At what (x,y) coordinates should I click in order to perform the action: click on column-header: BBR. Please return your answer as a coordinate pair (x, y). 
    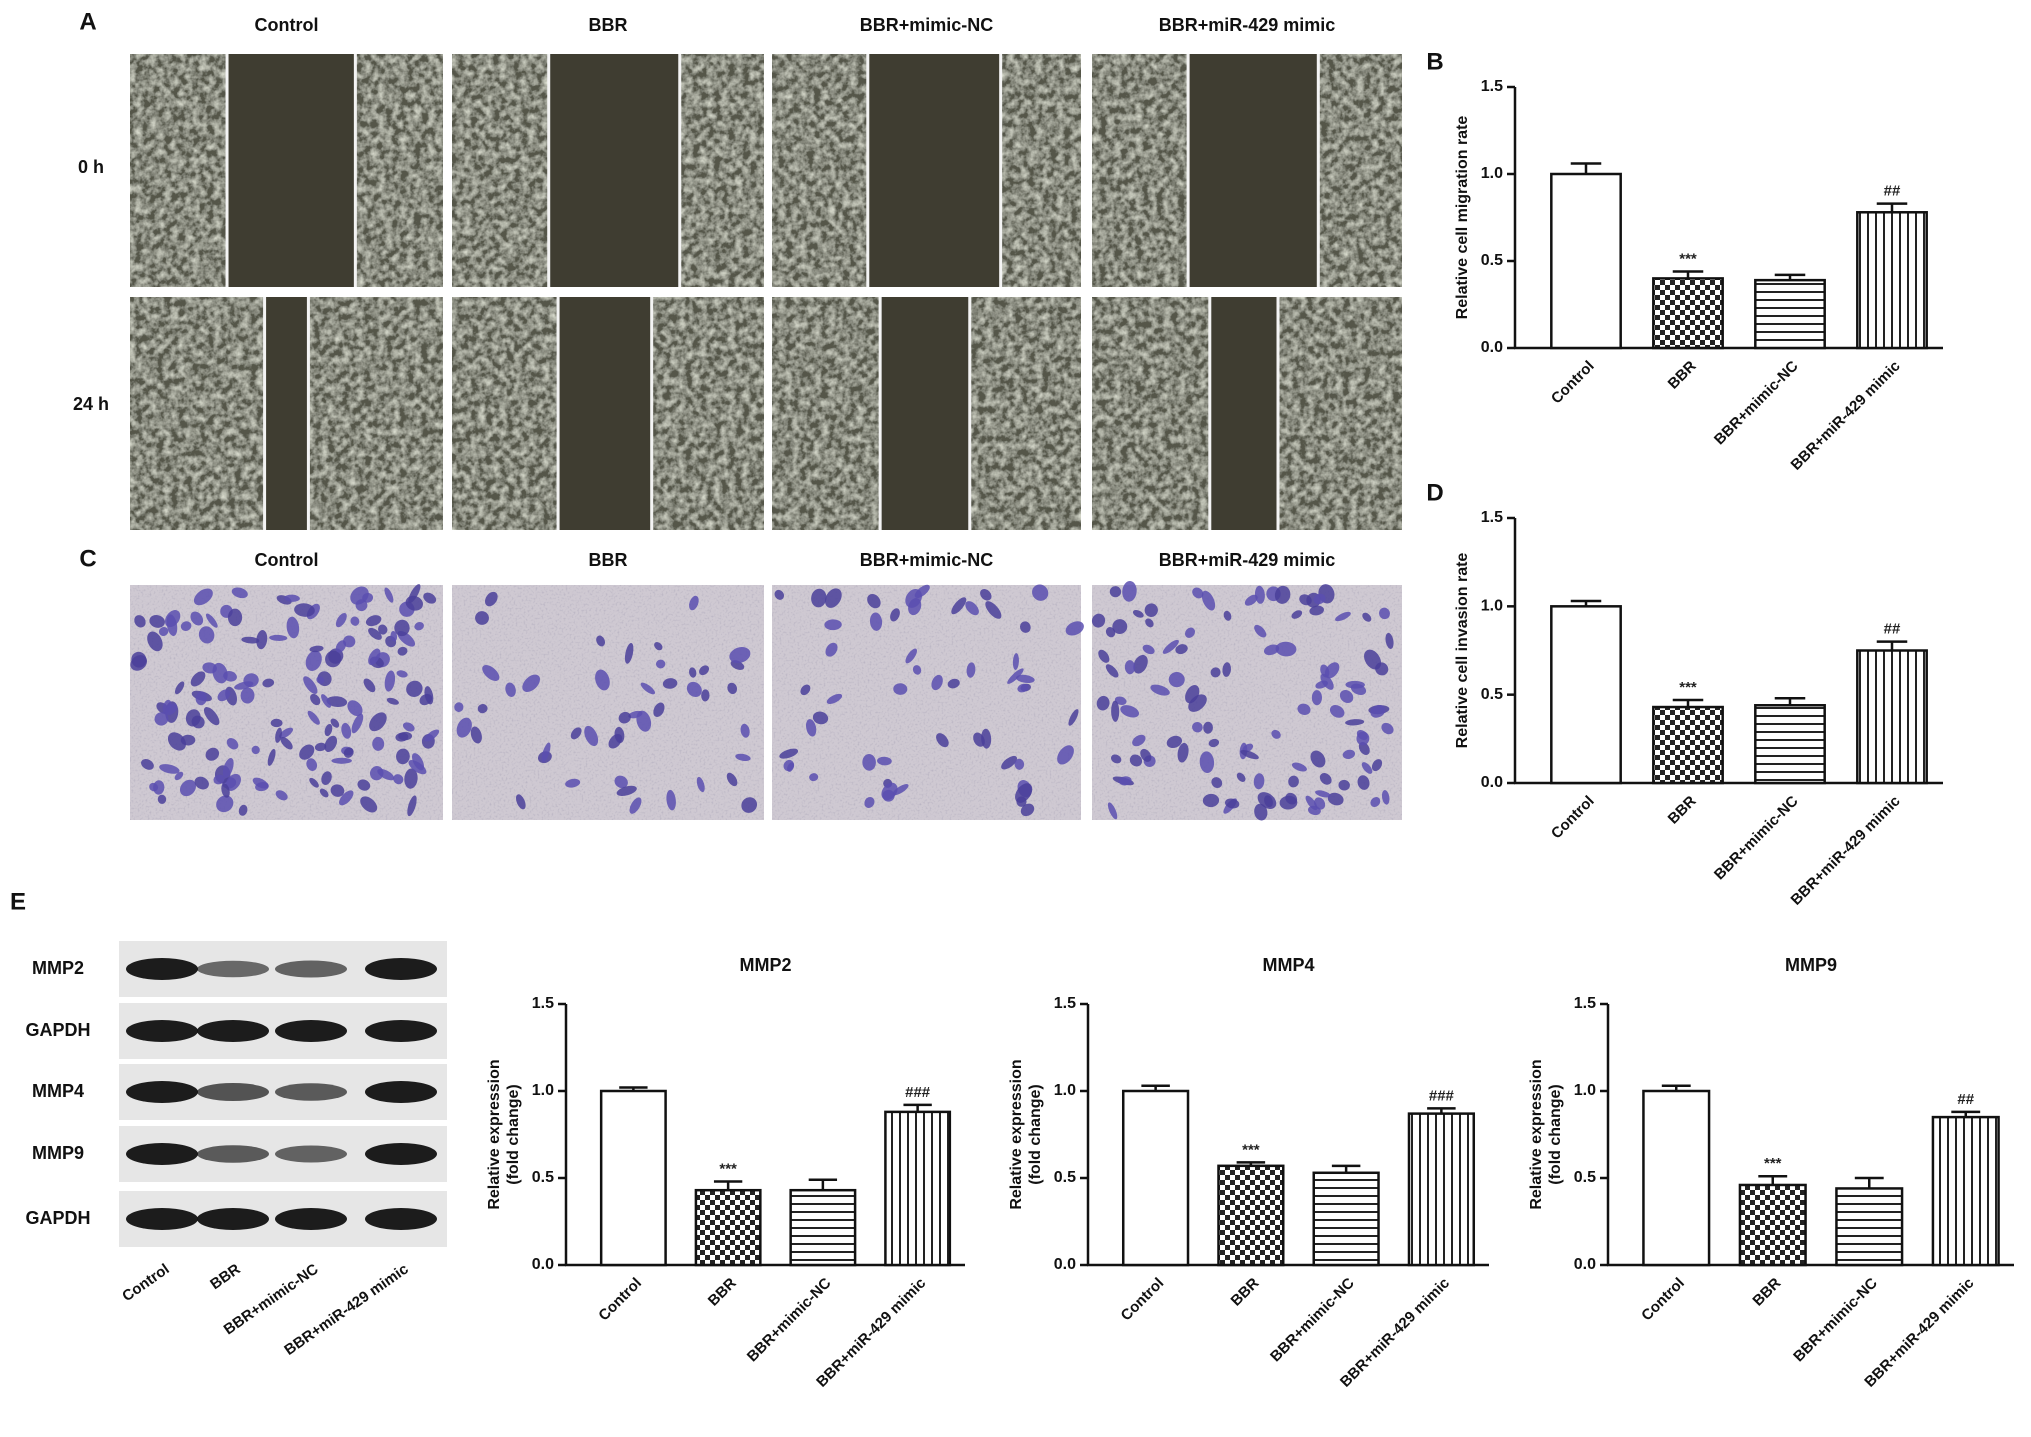
    Looking at the image, I should click on (608, 560).